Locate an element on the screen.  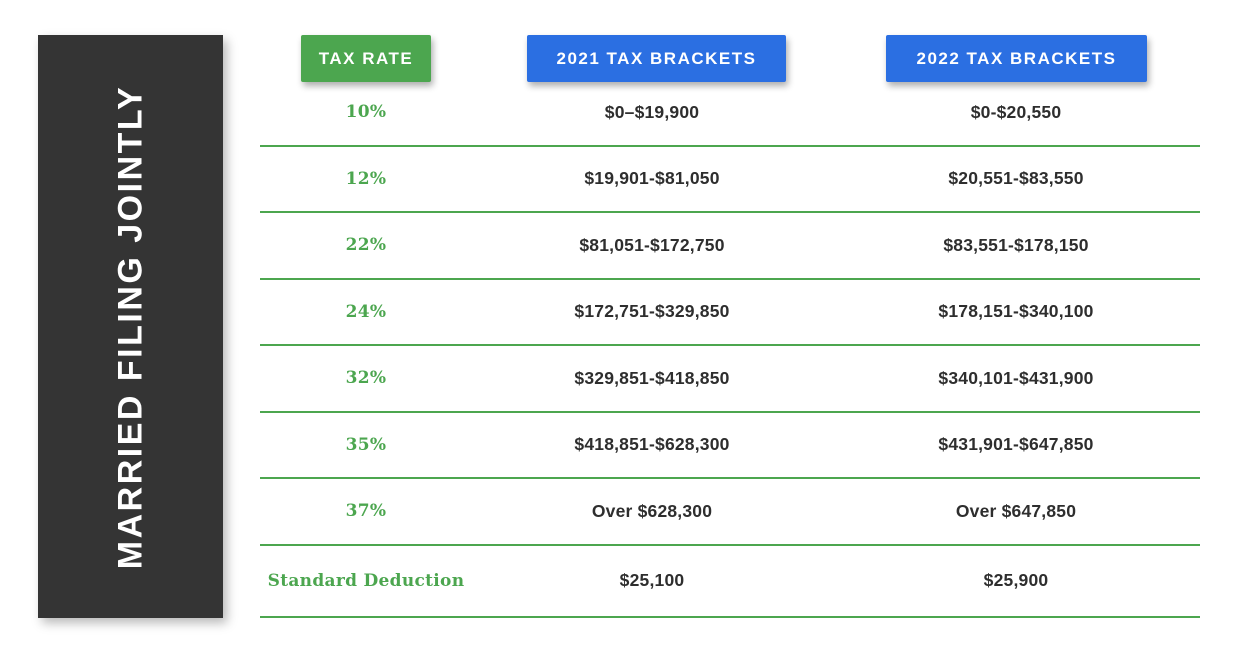
filing-status-sidebar: MARRIED FILING JOINTLY is located at coordinates (130, 326).